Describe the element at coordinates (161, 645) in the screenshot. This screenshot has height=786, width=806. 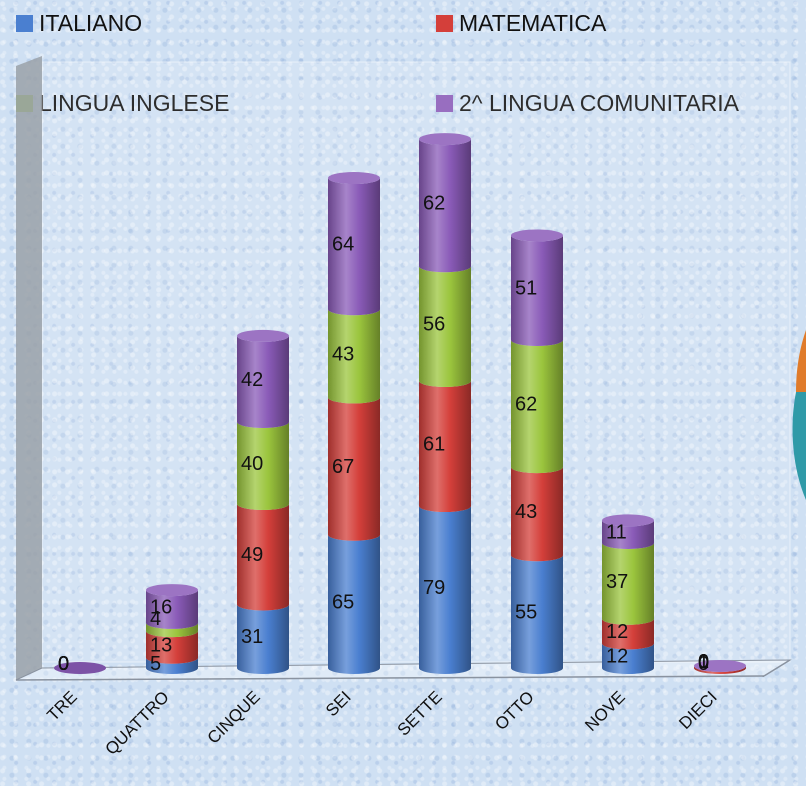
I see `data-label-quattro-matematica: 13` at that location.